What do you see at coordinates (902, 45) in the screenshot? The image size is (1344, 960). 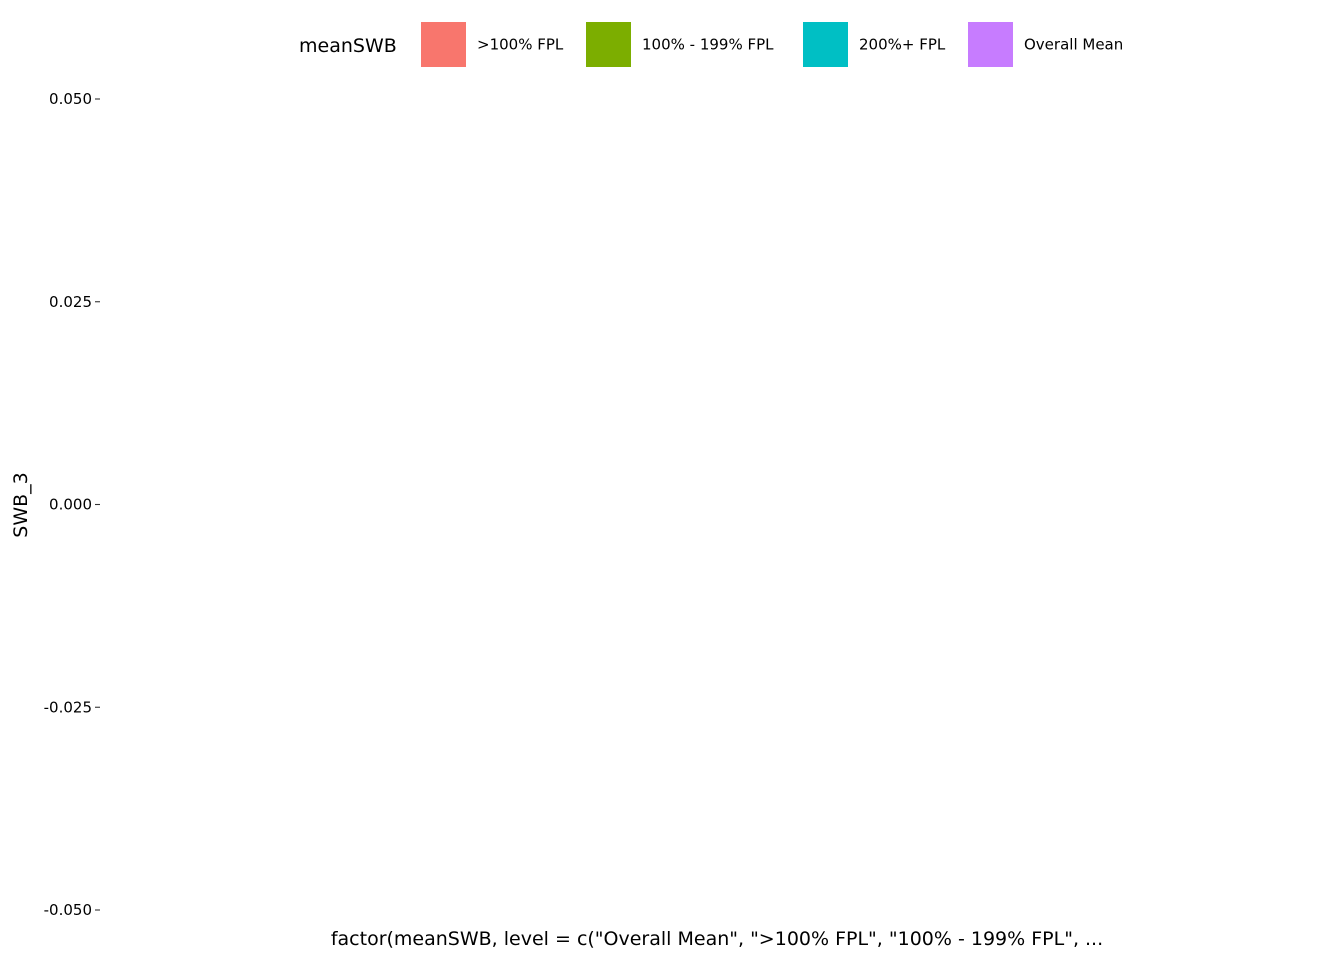 I see `legend-key-label: 200%+ FPL` at bounding box center [902, 45].